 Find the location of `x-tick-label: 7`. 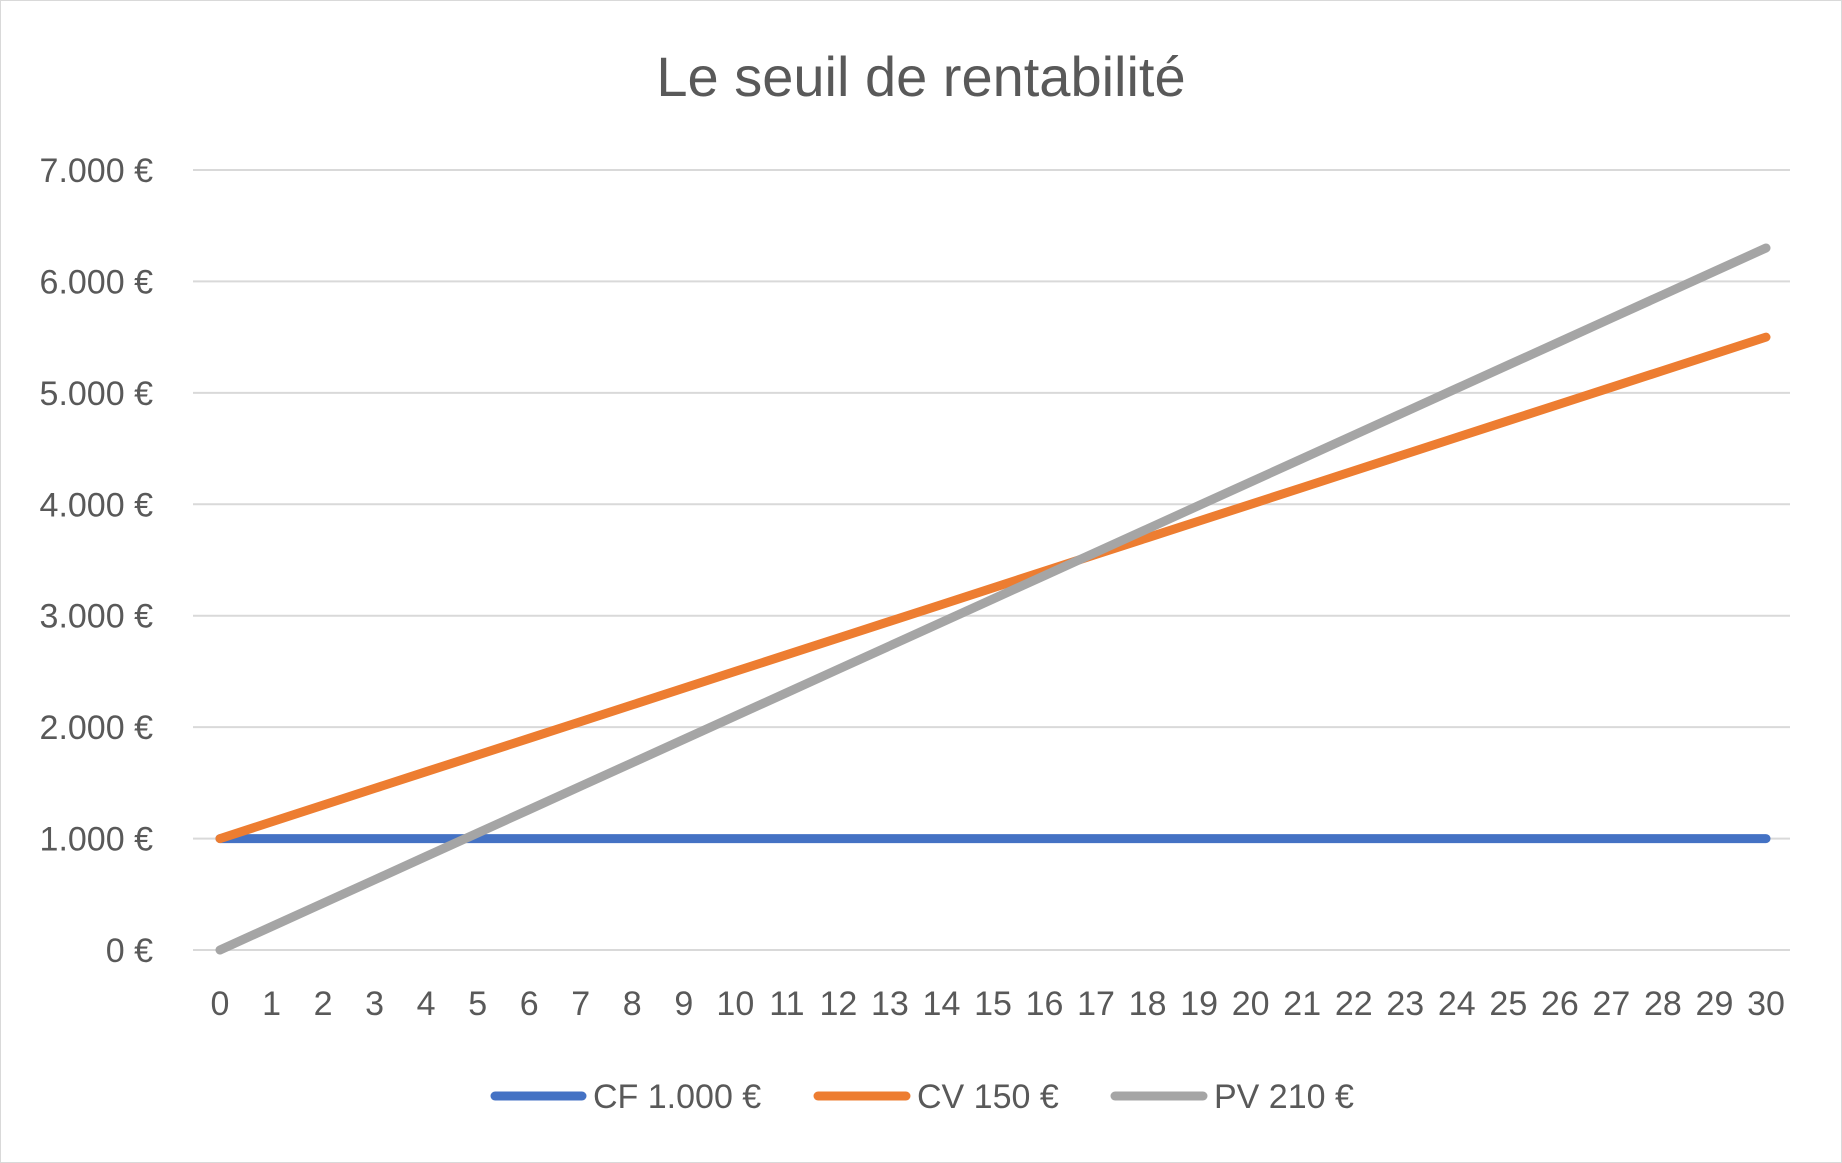

x-tick-label: 7 is located at coordinates (580, 1004).